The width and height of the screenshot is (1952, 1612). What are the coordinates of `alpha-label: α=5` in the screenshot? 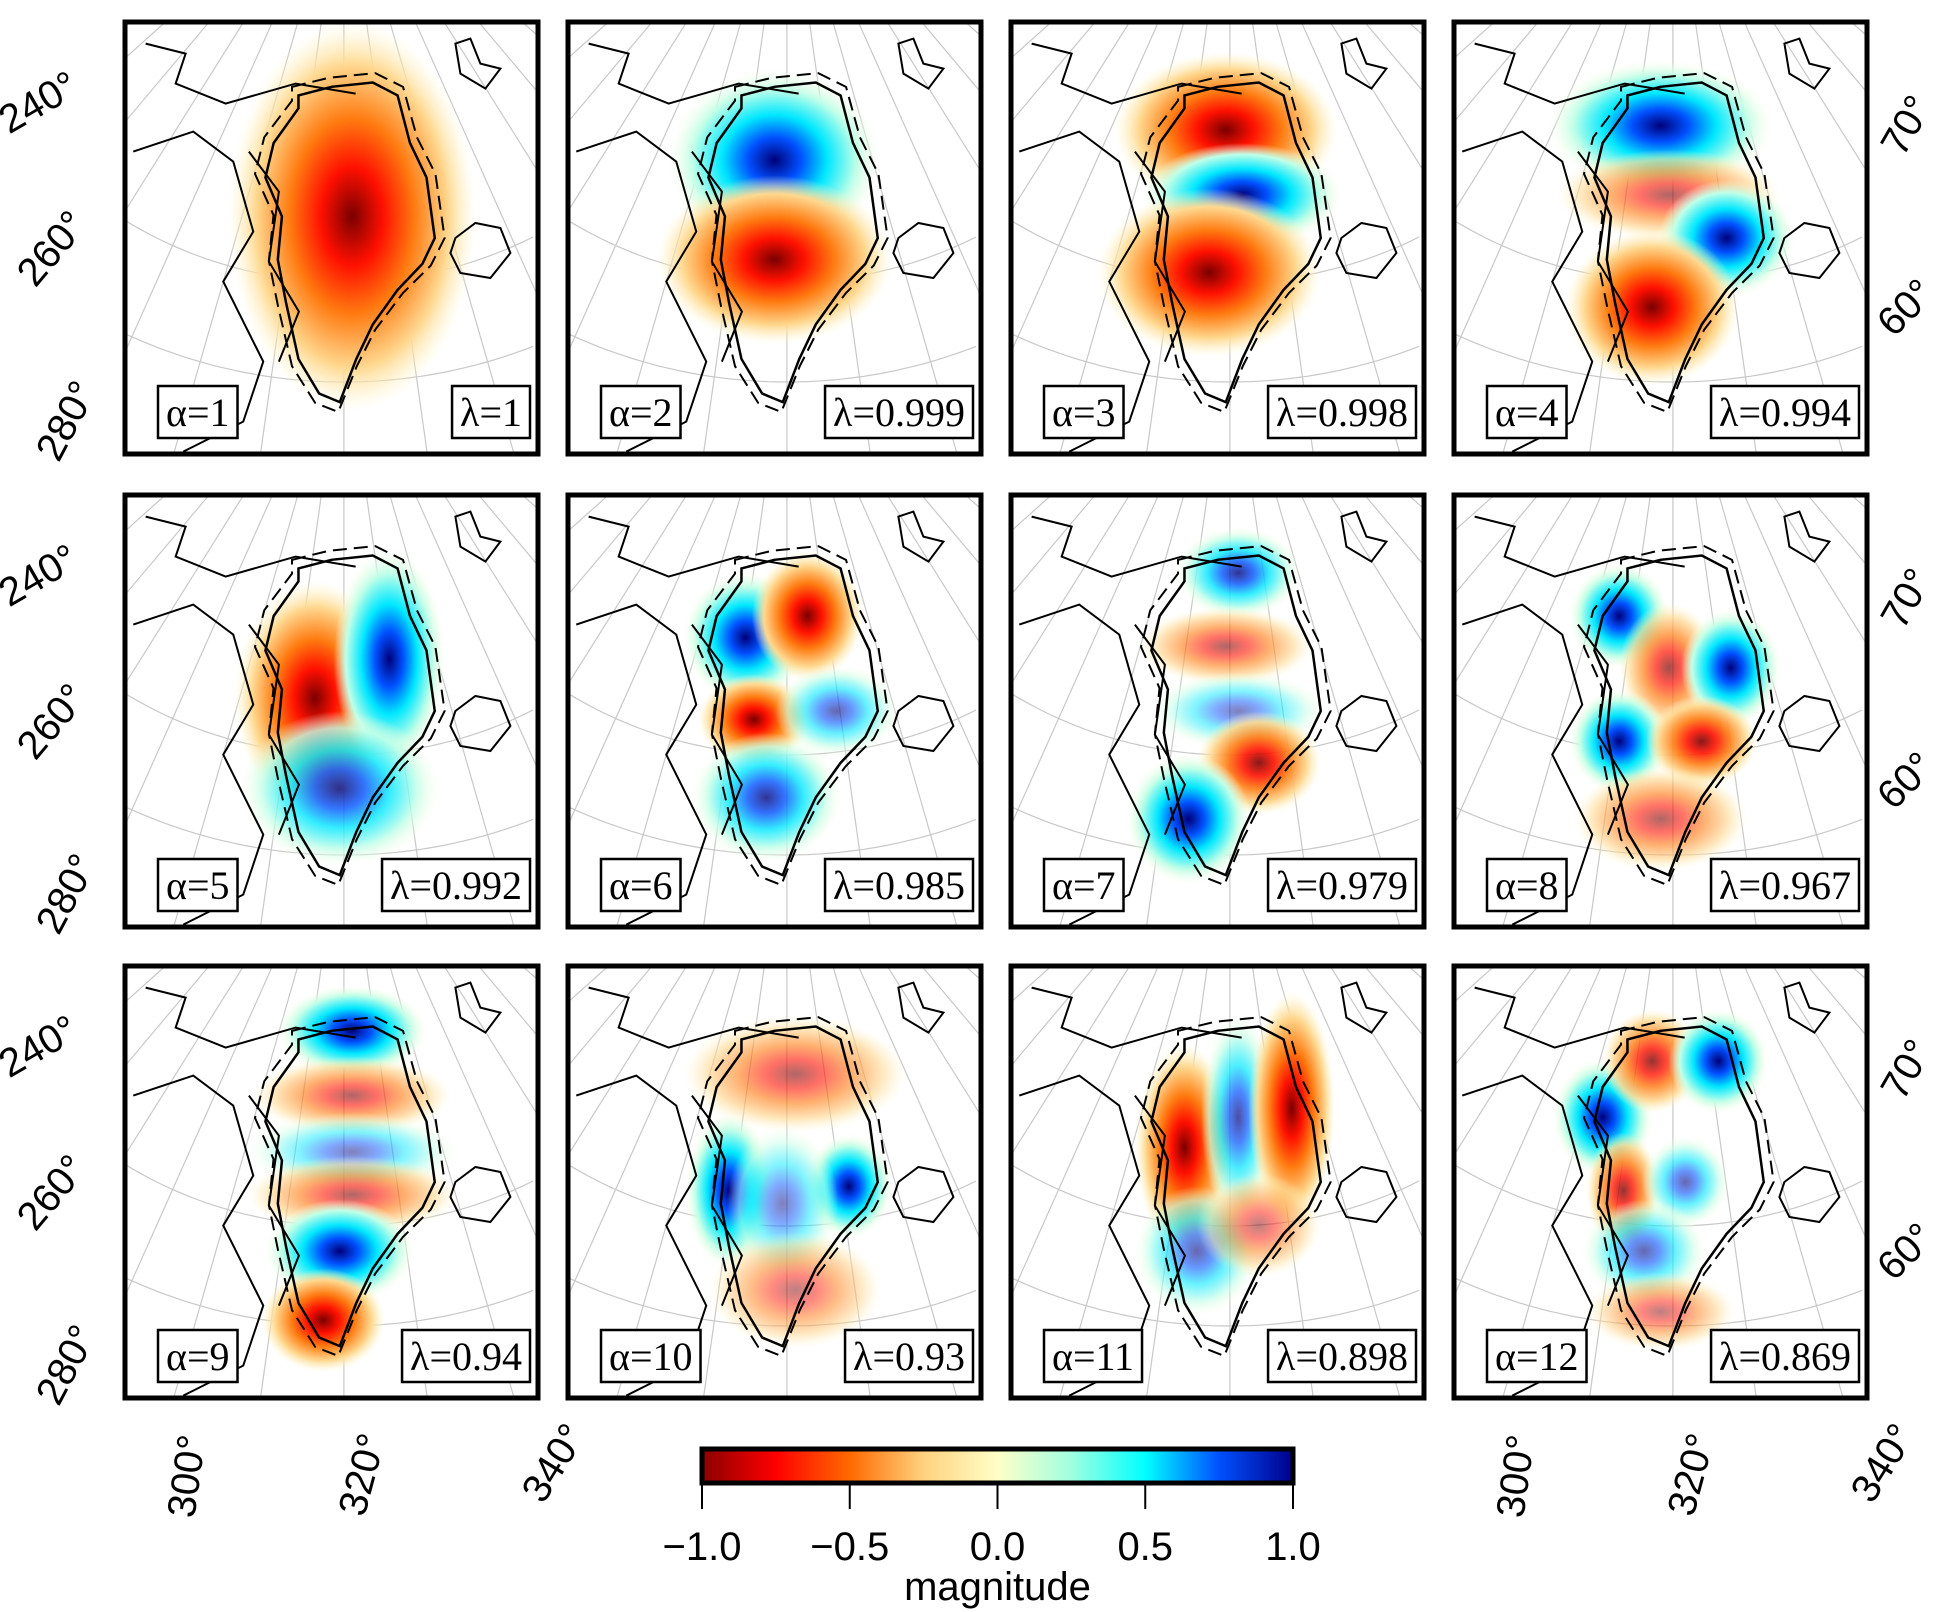 It's located at (198, 885).